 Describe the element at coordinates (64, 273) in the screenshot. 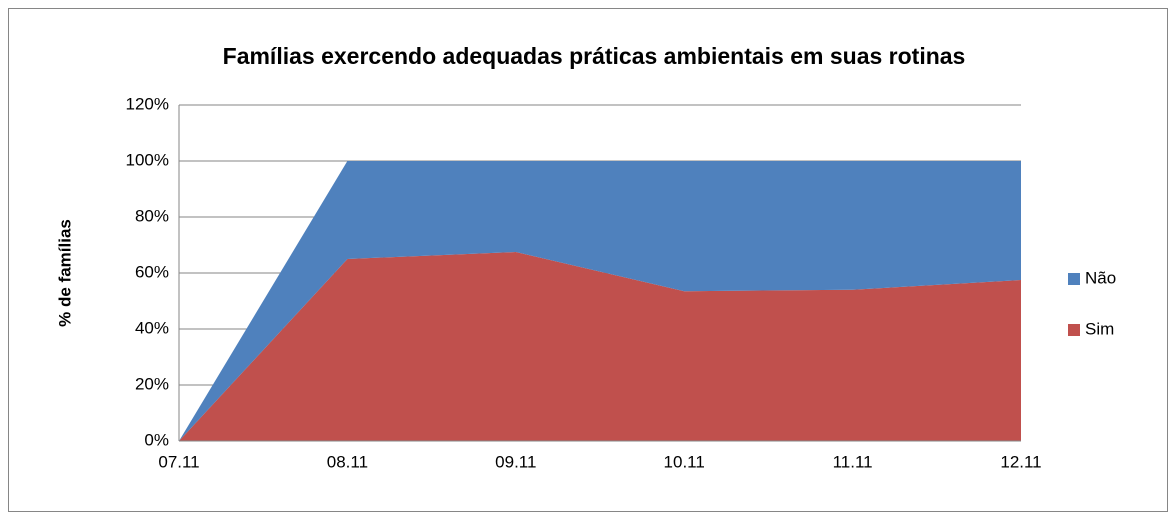

I see `y-axis-label: % de famílias` at that location.